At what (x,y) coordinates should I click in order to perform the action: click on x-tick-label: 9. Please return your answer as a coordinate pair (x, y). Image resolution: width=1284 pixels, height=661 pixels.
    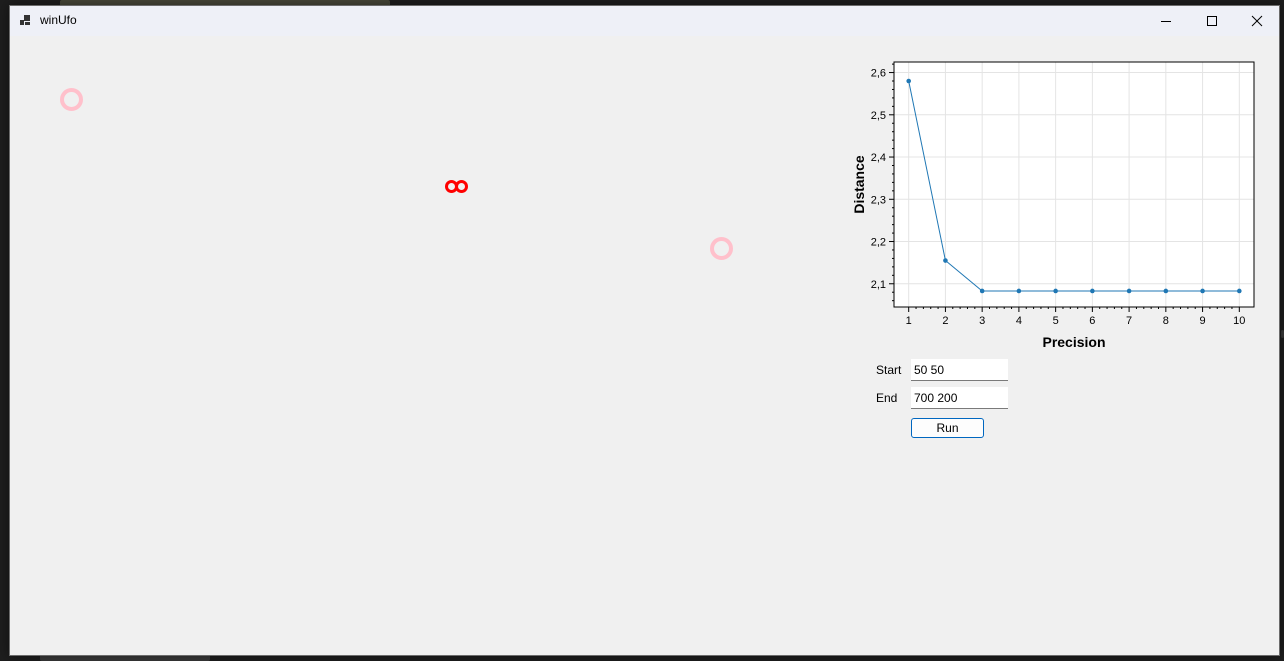
    Looking at the image, I should click on (1203, 321).